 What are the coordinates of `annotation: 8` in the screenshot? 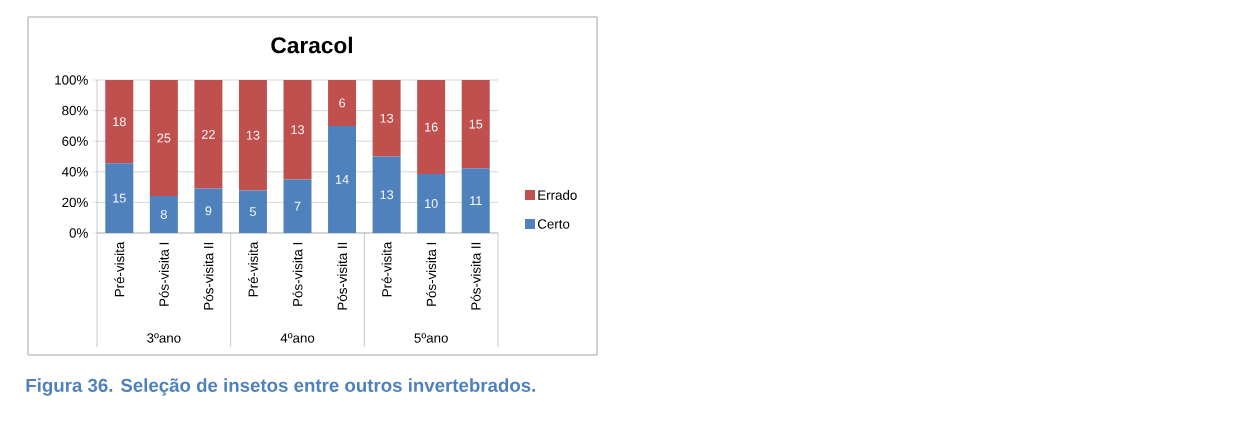 It's located at (163, 214).